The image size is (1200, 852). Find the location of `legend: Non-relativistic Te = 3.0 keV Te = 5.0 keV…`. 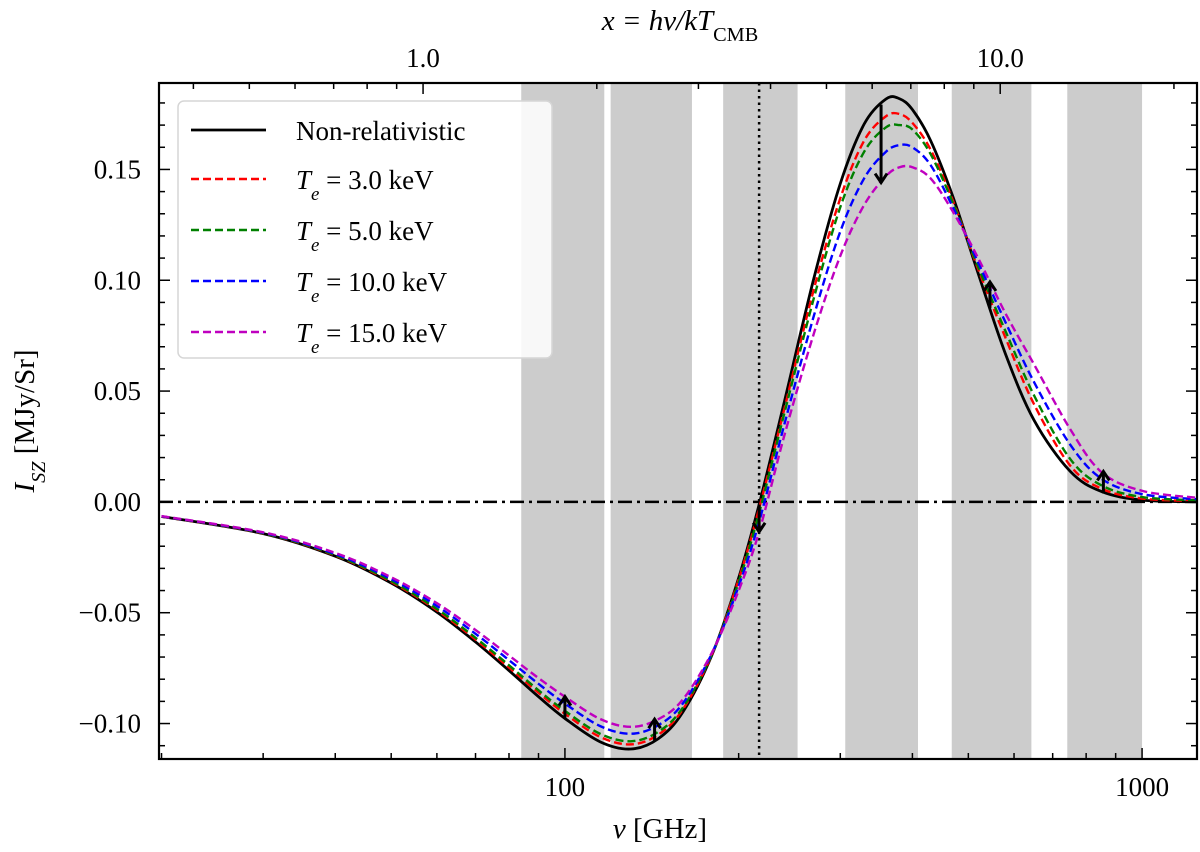

legend: Non-relativistic Te = 3.0 keV Te = 5.0 keV… is located at coordinates (365, 229).